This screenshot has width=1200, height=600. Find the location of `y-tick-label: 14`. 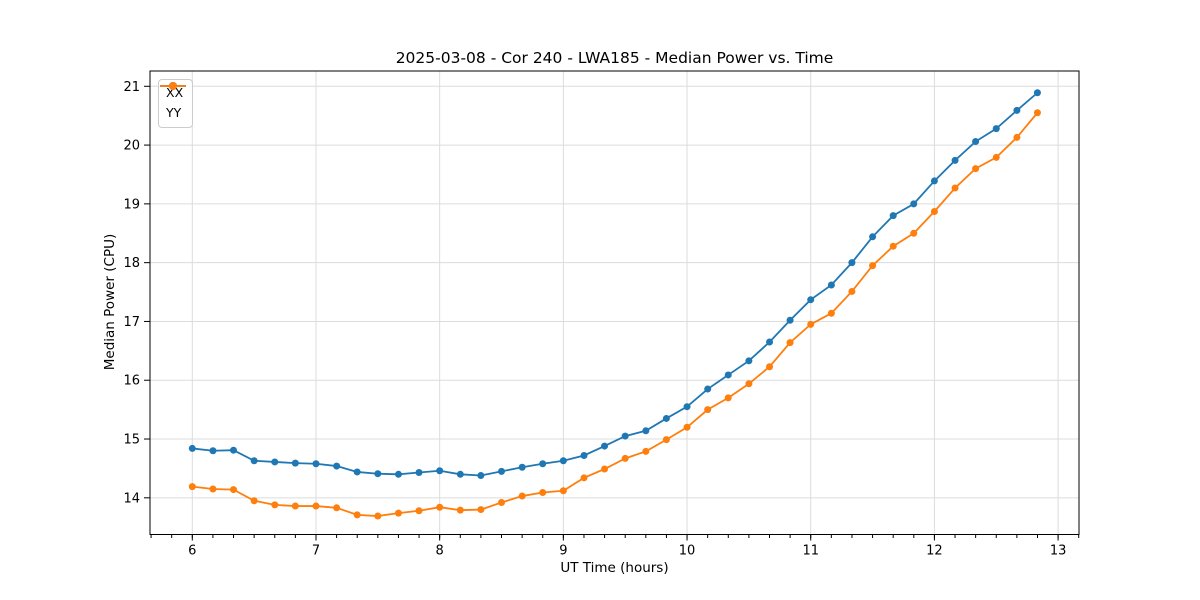

y-tick-label: 14 is located at coordinates (131, 498).